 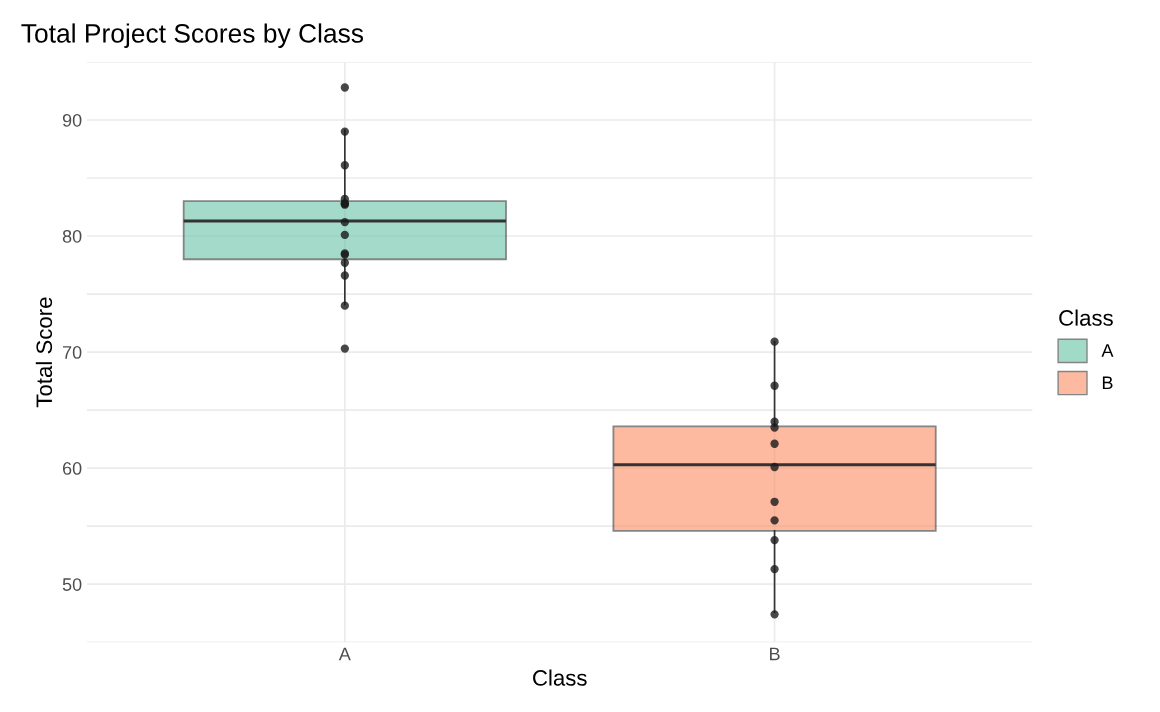 What do you see at coordinates (560, 677) in the screenshot?
I see `legend-title: Class` at bounding box center [560, 677].